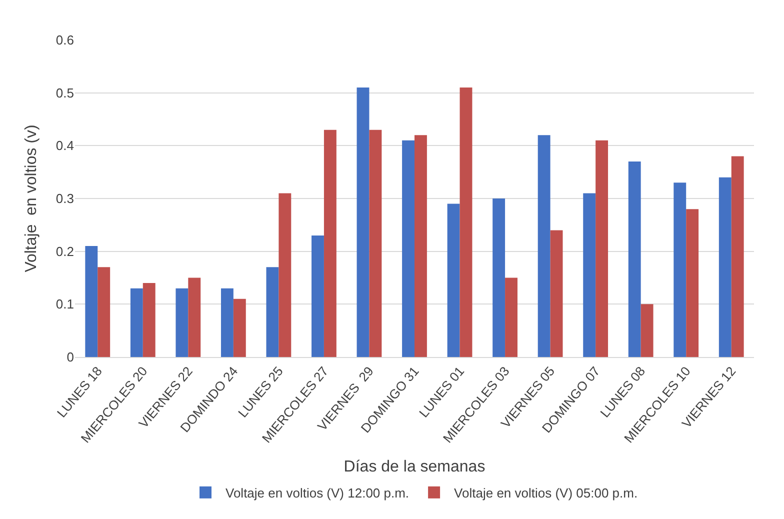 The width and height of the screenshot is (784, 519). What do you see at coordinates (65, 198) in the screenshot?
I see `y-tick-label: 0.3` at bounding box center [65, 198].